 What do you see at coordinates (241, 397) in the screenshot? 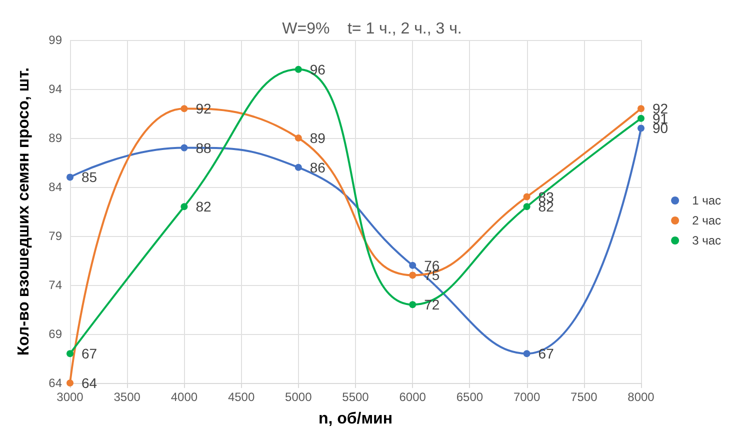
I see `x-tick-label: 4500` at bounding box center [241, 397].